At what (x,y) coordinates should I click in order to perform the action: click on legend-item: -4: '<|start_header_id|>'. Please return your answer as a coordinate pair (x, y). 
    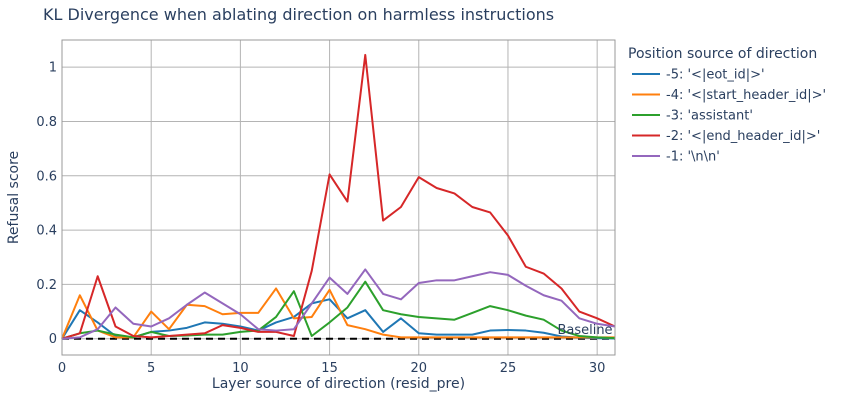
    Looking at the image, I should click on (729, 95).